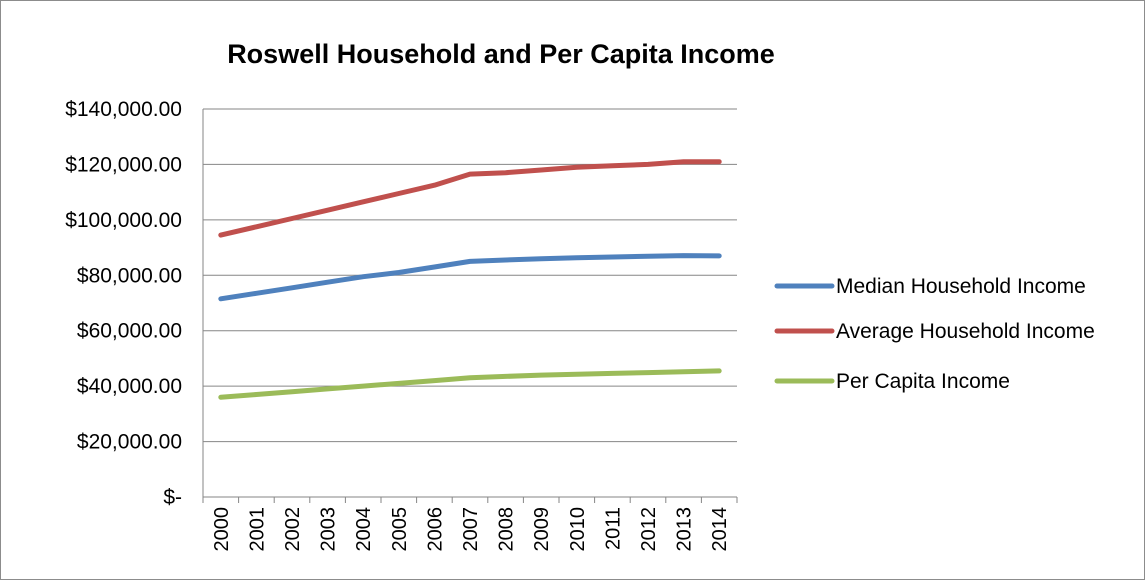 This screenshot has width=1145, height=581. Describe the element at coordinates (923, 381) in the screenshot. I see `legend-label-3: Per Capita Income` at that location.